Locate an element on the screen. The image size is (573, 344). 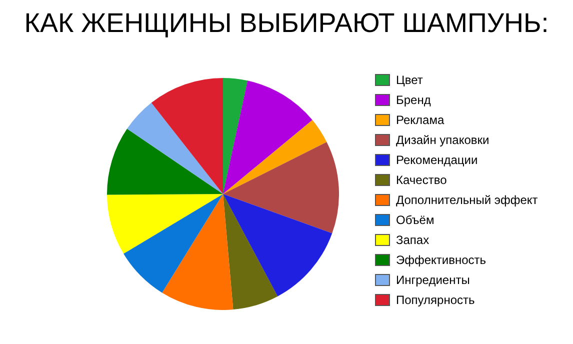
legend-label: Эффективность is located at coordinates (441, 260).